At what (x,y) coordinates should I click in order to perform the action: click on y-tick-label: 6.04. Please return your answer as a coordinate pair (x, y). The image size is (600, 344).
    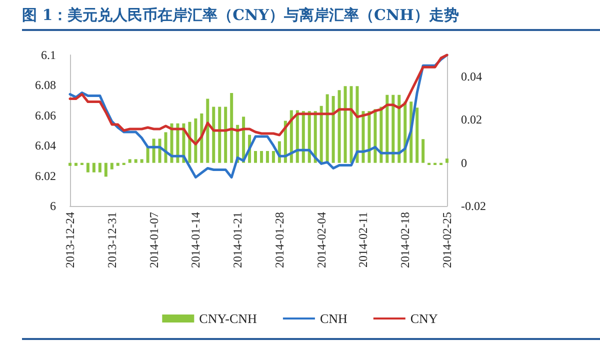
    Looking at the image, I should click on (45, 145).